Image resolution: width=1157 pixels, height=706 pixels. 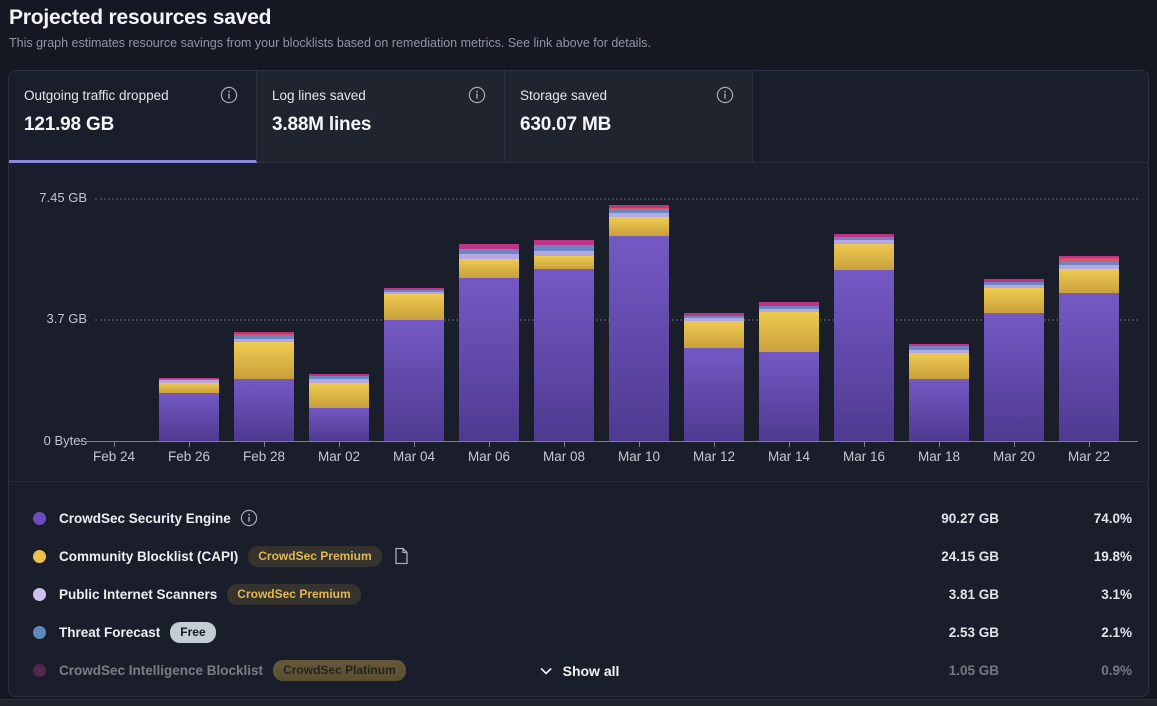 I want to click on tab-log-lines-saved: Log lines saved 3.88M lines, so click(x=381, y=117).